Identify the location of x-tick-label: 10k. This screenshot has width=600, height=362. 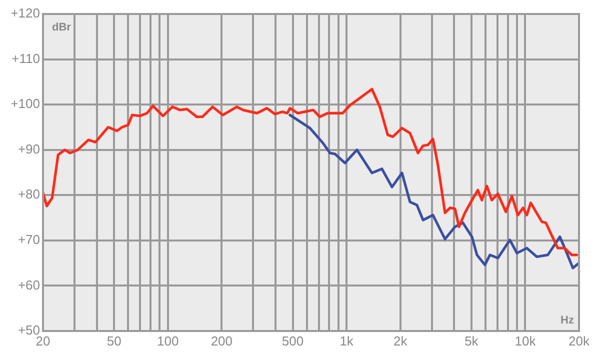
(525, 340).